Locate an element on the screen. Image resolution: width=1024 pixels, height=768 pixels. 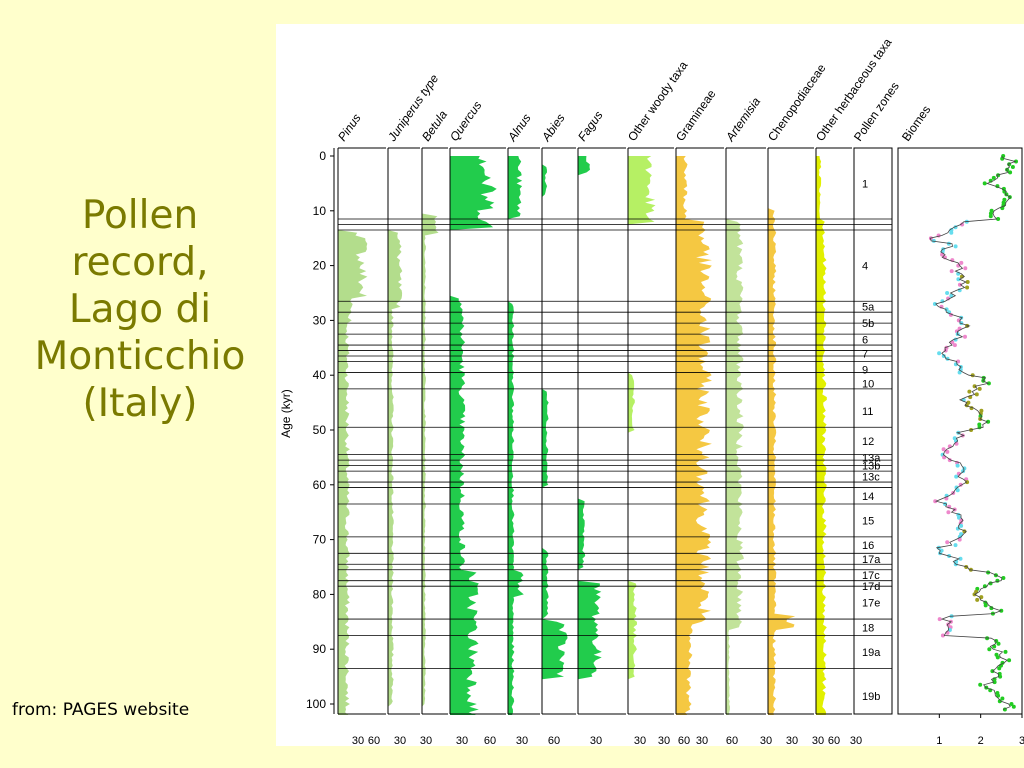
age-tick-label: 20 is located at coordinates (320, 266).